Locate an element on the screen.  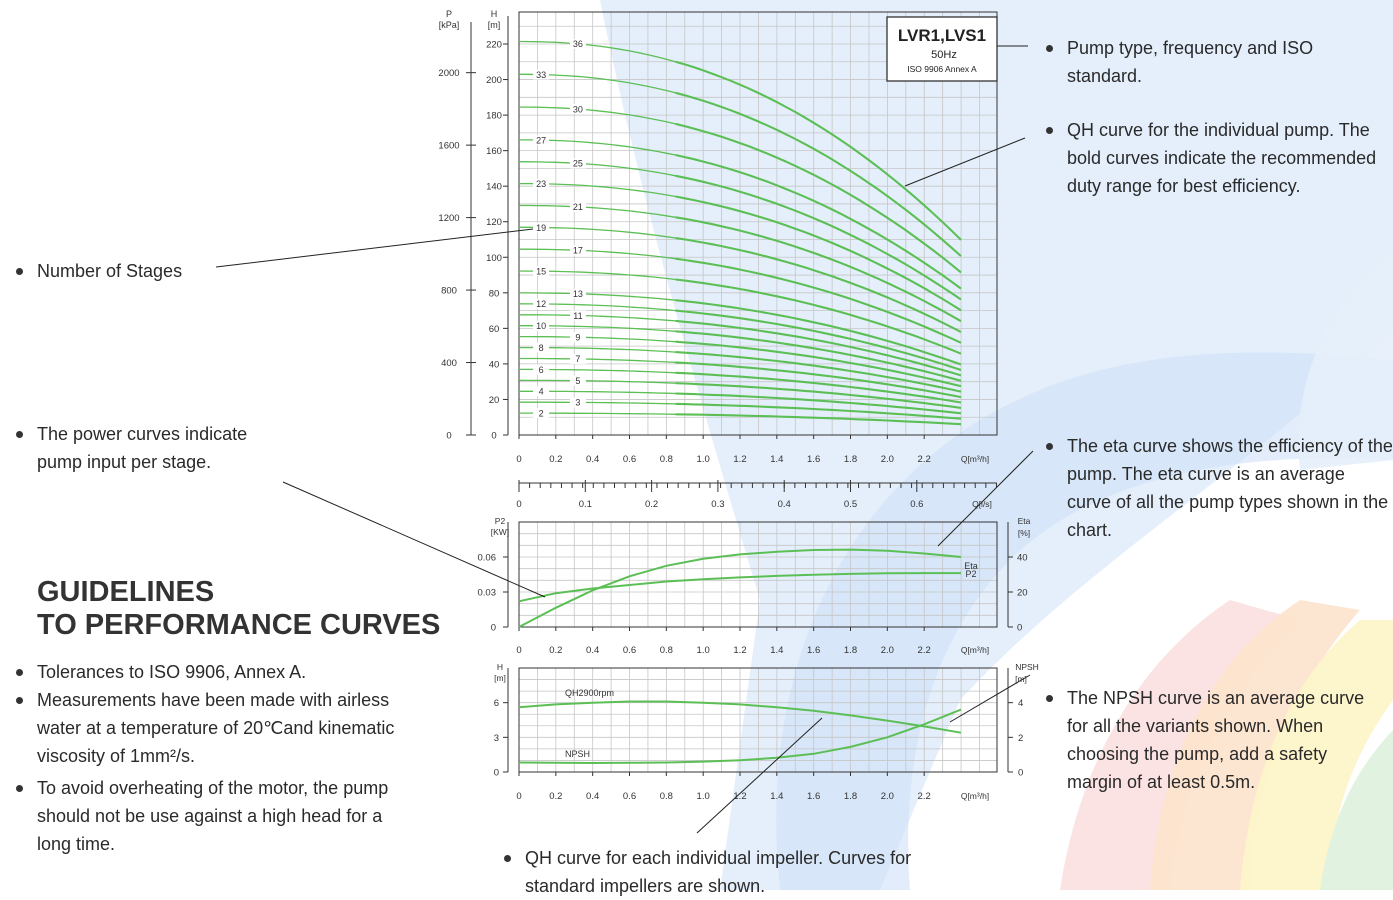
stage-label: 11 is located at coordinates (577, 316).